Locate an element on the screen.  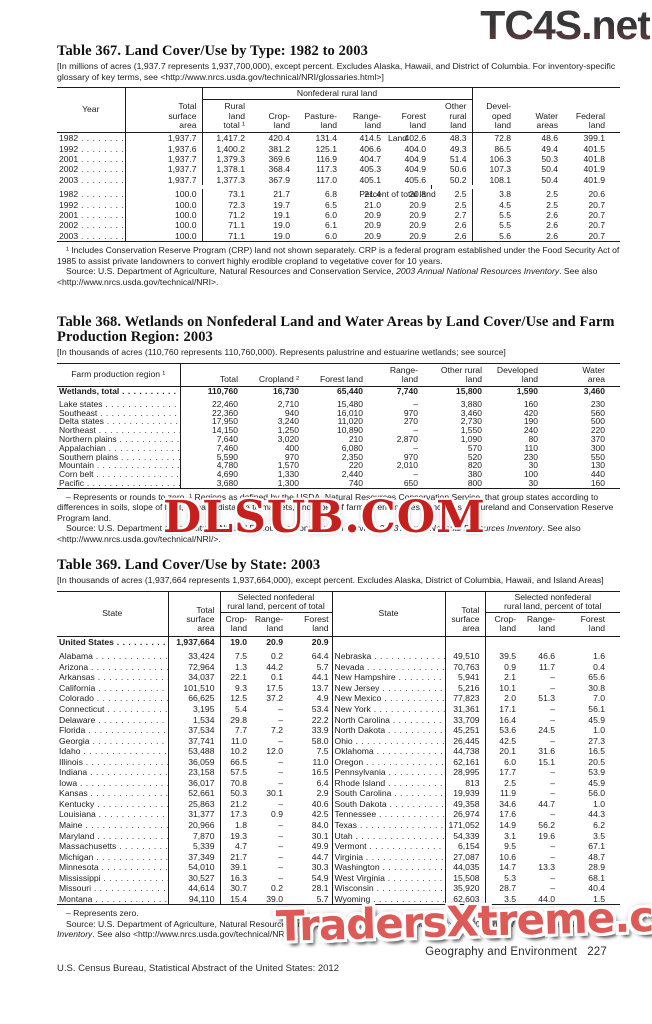
cell: 367.9 is located at coordinates (279, 179).